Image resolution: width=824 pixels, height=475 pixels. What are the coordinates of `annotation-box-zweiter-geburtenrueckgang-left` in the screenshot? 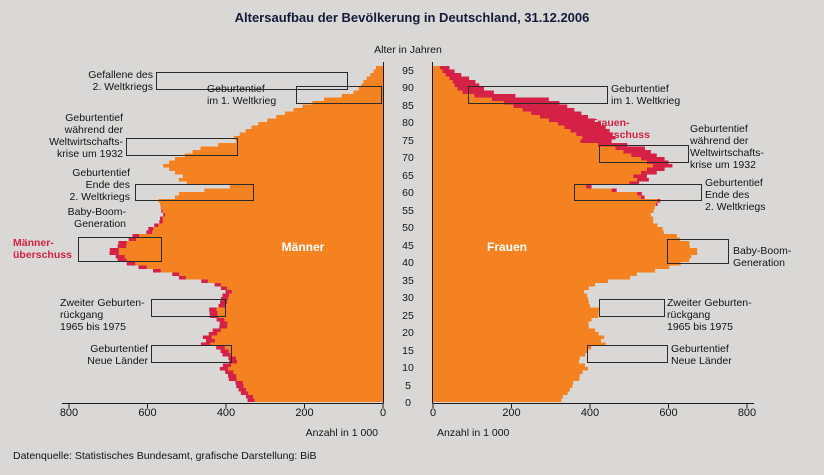 It's located at (188, 308).